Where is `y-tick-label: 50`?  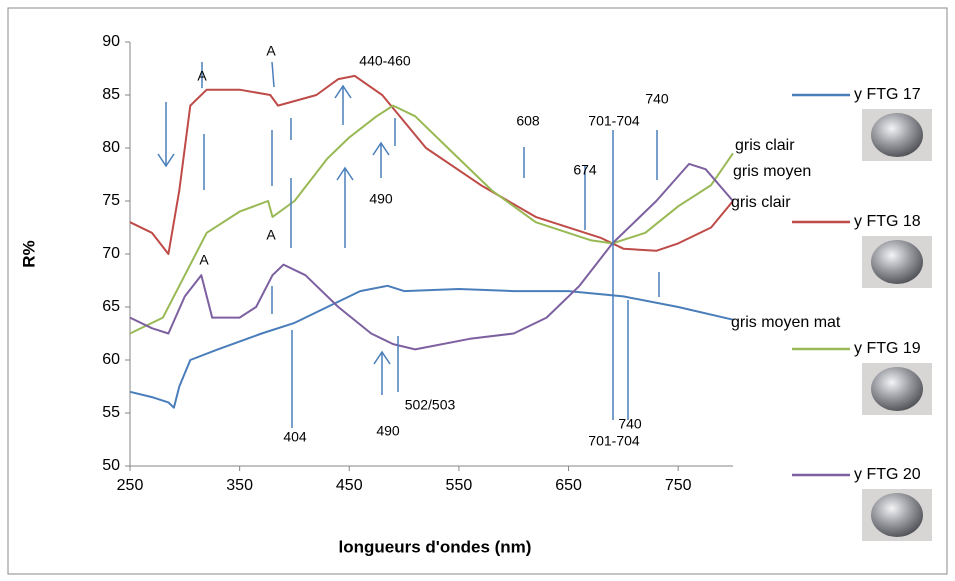
y-tick-label: 50 is located at coordinates (111, 465).